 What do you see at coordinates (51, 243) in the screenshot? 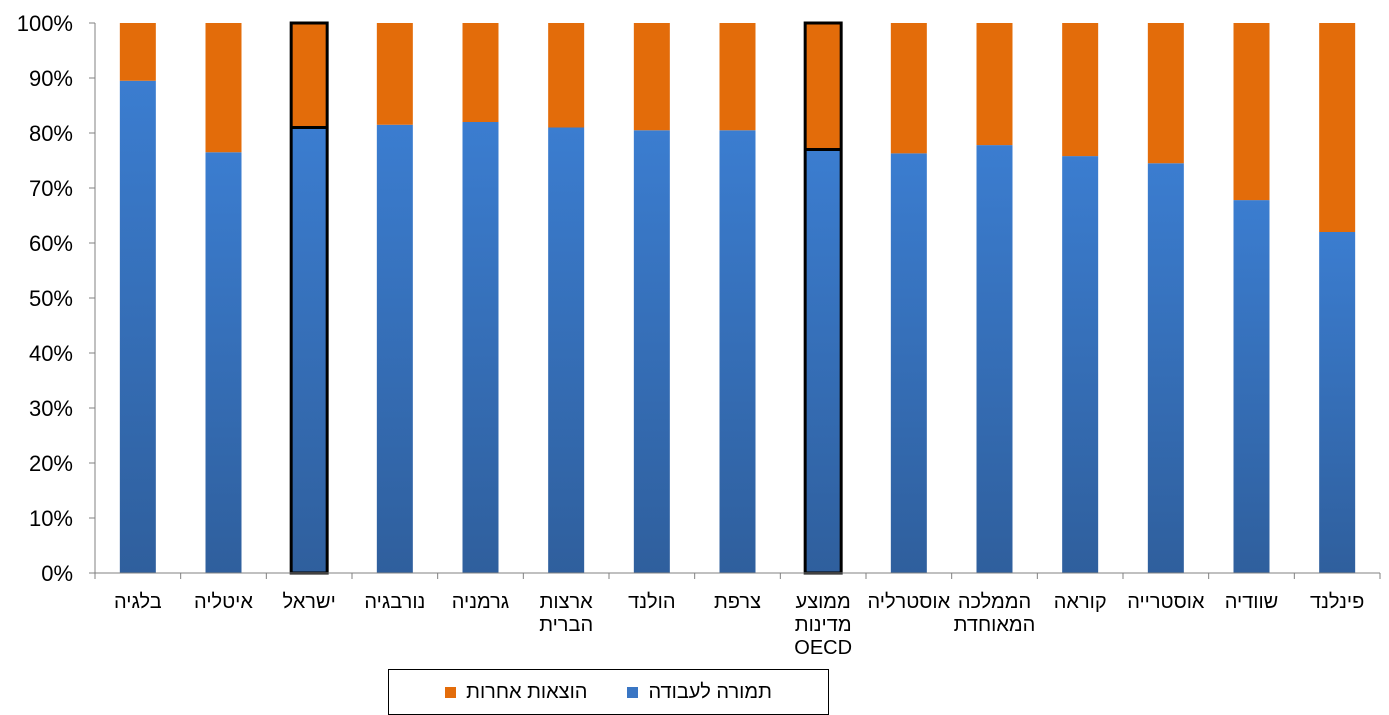
I see `y-tick-label: 60%` at bounding box center [51, 243].